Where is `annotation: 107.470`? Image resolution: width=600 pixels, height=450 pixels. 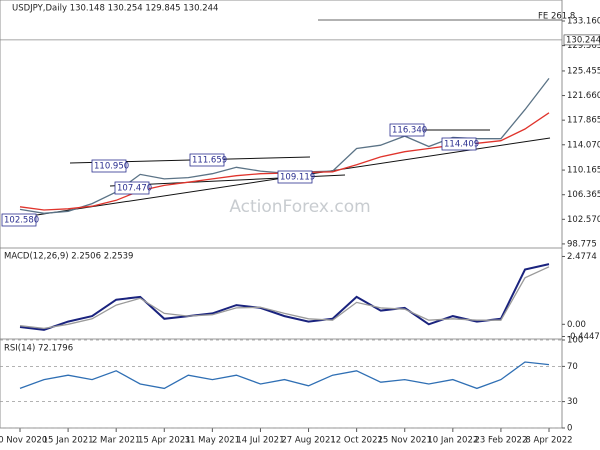 annotation: 107.470 is located at coordinates (134, 189).